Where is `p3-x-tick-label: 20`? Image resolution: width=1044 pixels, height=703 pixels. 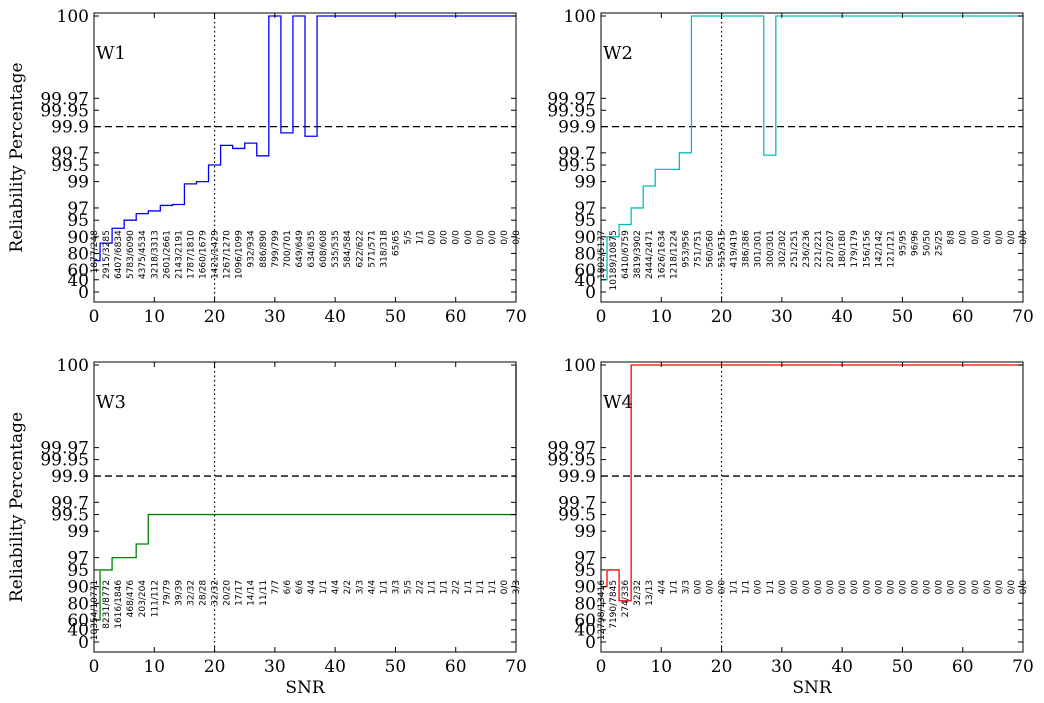 p3-x-tick-label: 20 is located at coordinates (215, 667).